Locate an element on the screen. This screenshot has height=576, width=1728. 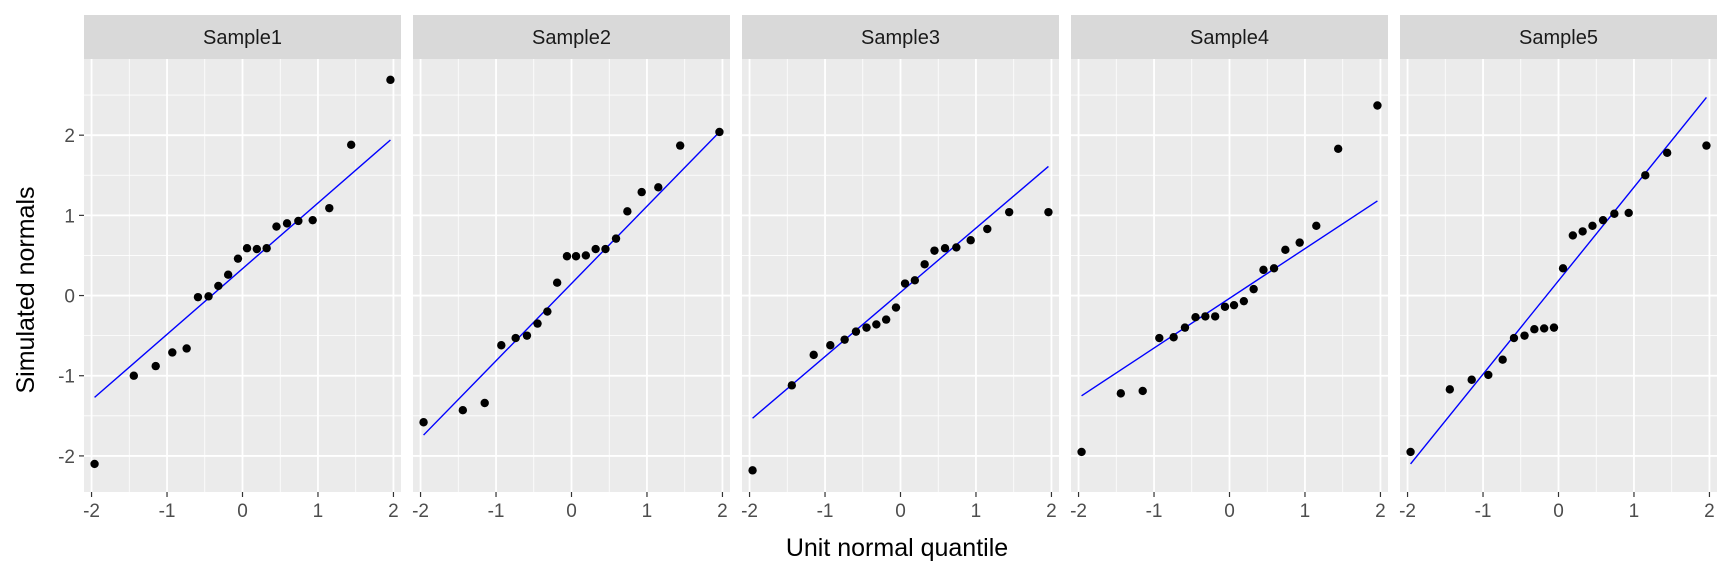
x-tick-label: 2 is located at coordinates (1380, 511).